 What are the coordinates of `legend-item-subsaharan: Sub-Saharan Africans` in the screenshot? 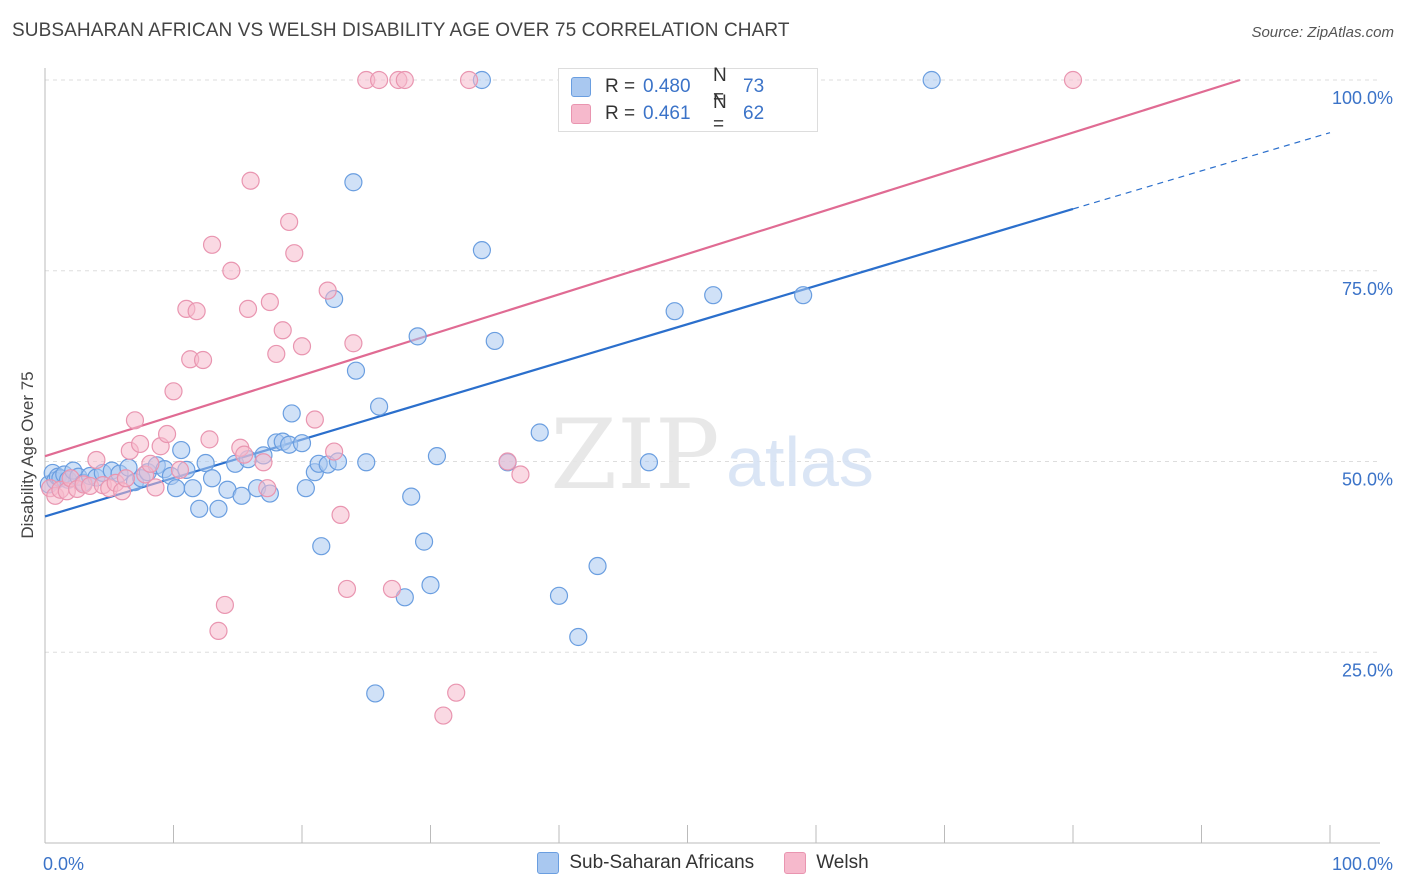 It's located at (645, 863).